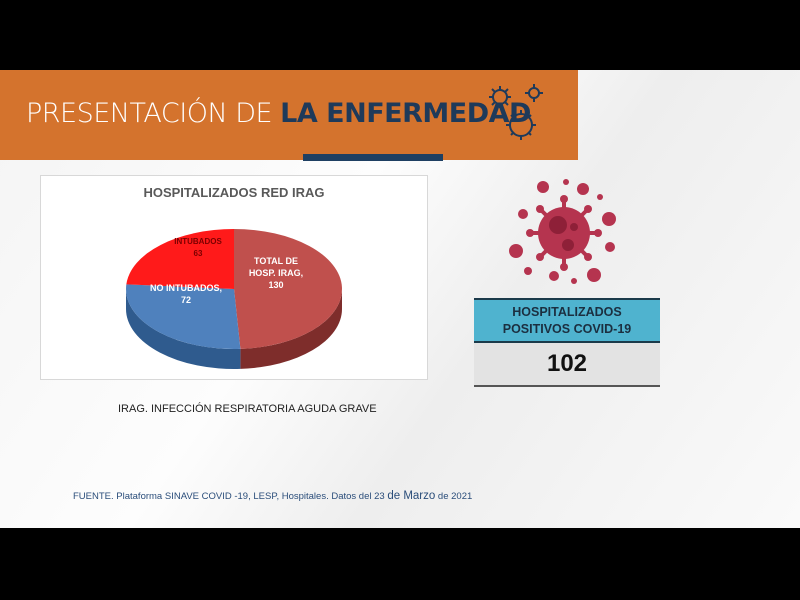  I want to click on covid-label-line1: HOSPITALIZADOS, so click(567, 311).